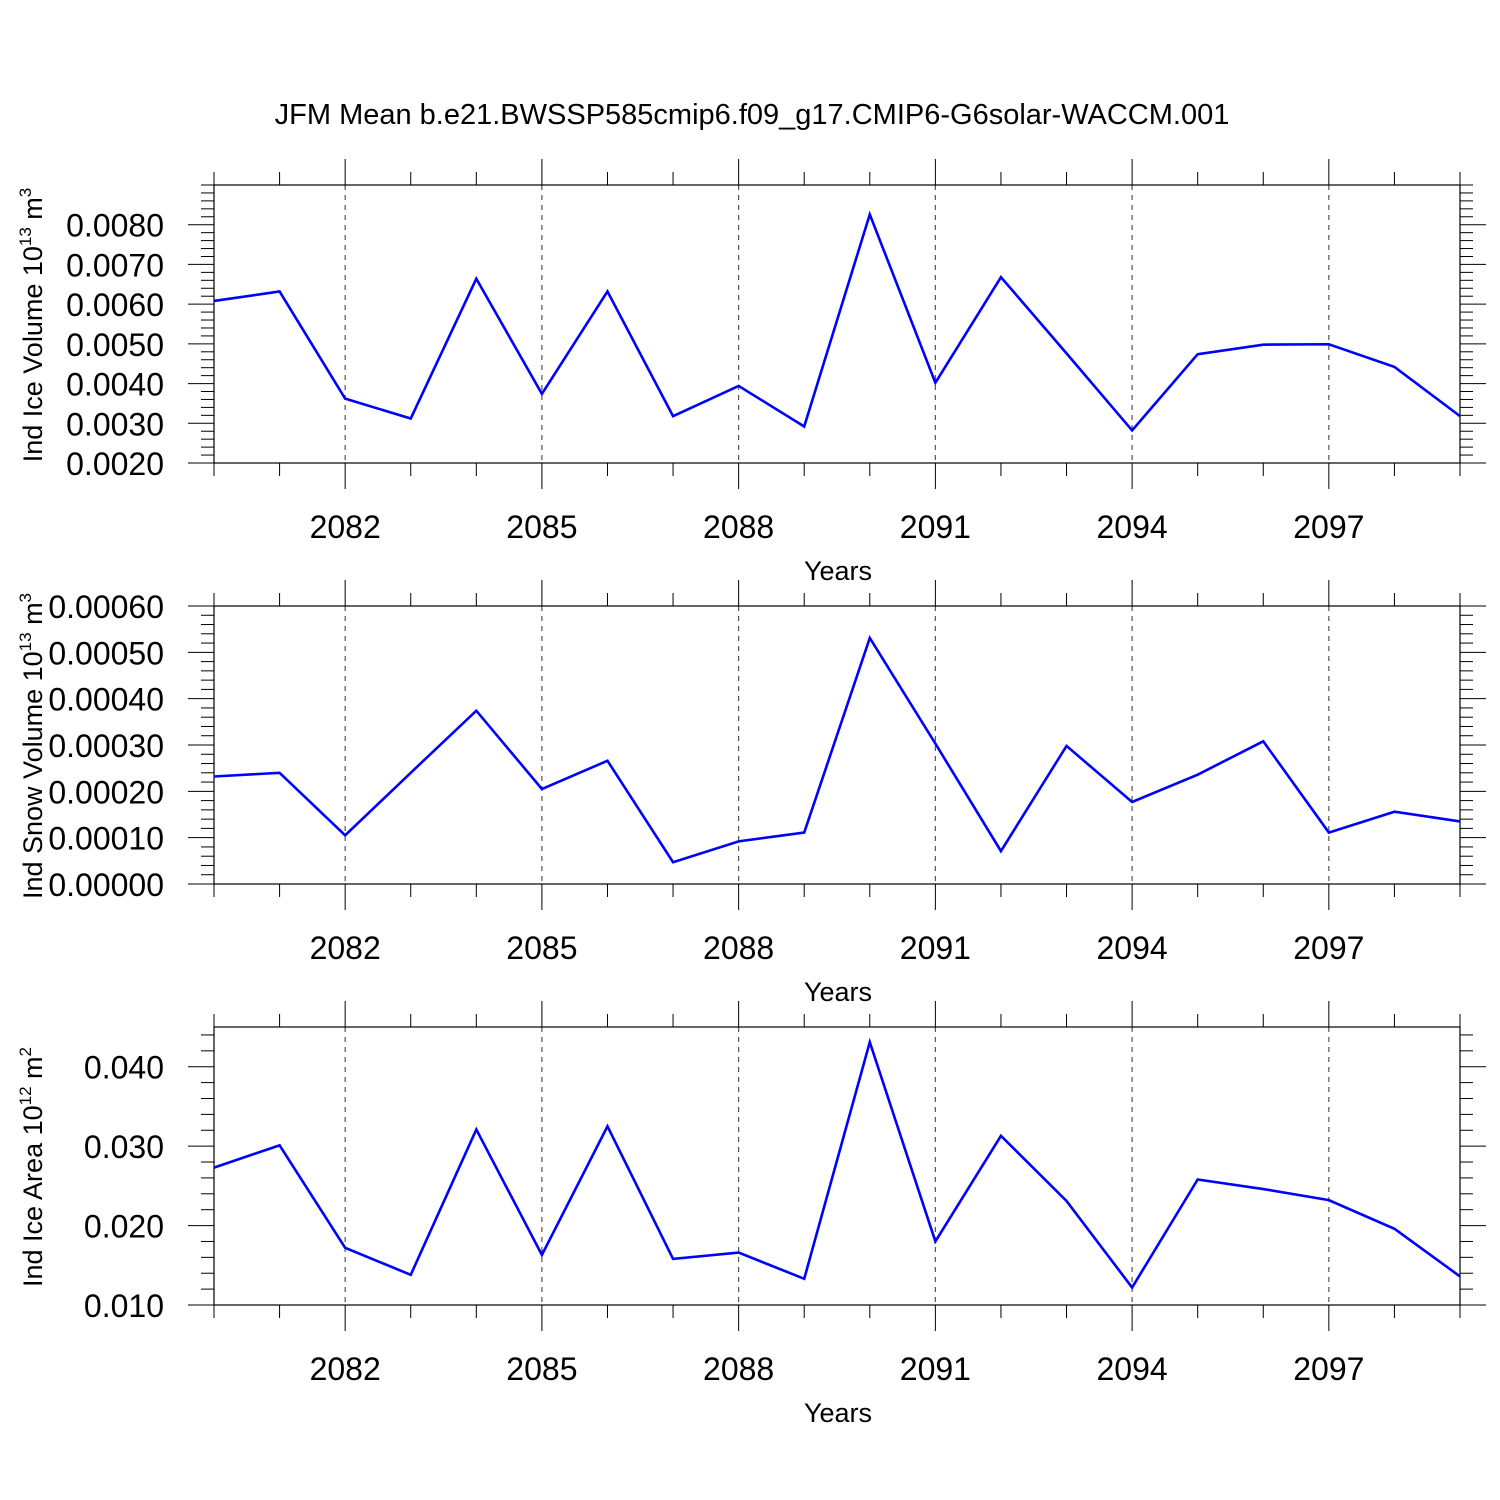  Describe the element at coordinates (25, 1051) in the screenshot. I see `y-axis-label-unit-exponent: 2` at that location.